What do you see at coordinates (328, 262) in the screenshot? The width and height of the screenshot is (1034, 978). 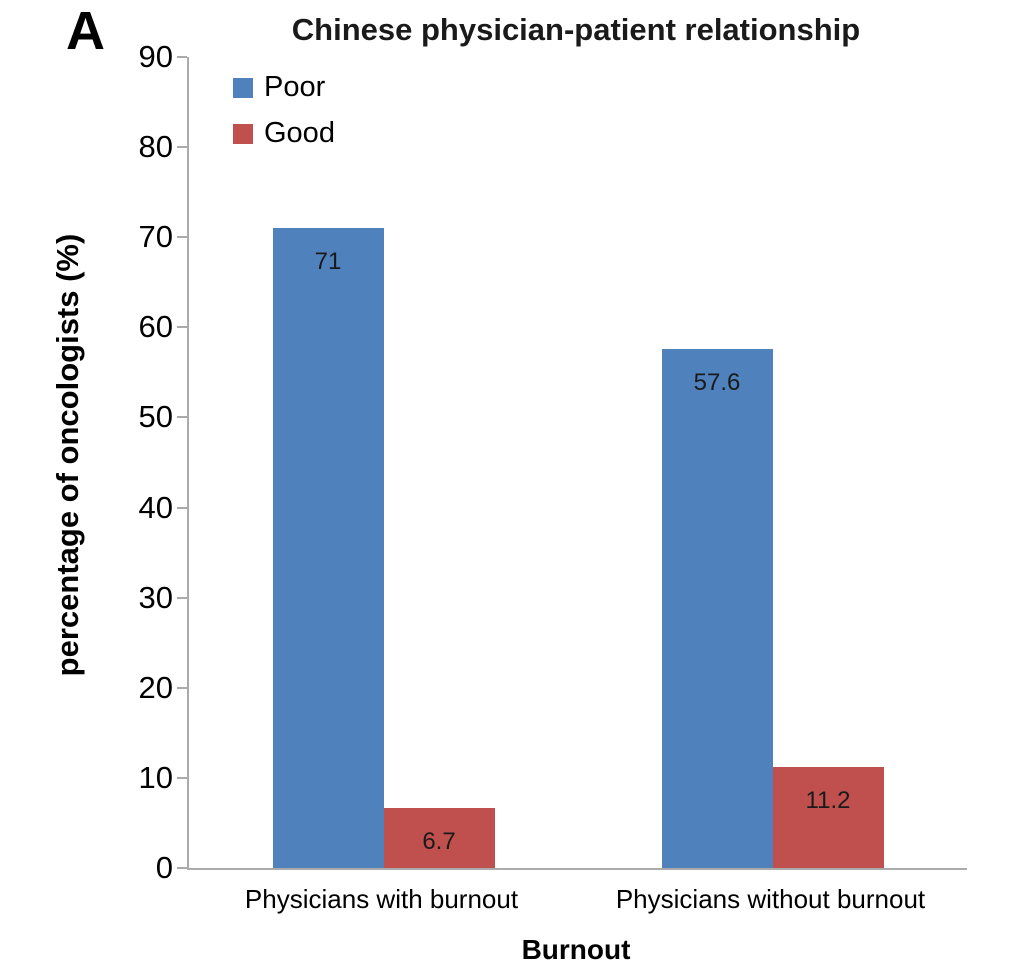 I see `bar-value-label: 71` at bounding box center [328, 262].